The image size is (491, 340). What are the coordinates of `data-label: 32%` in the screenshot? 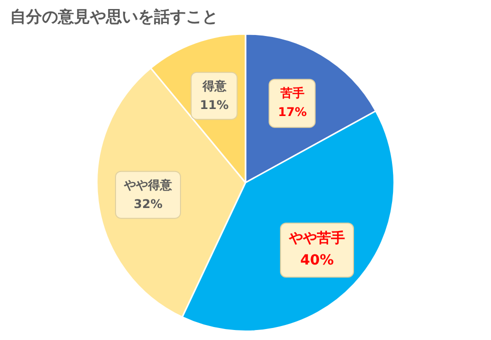 It's located at (148, 204).